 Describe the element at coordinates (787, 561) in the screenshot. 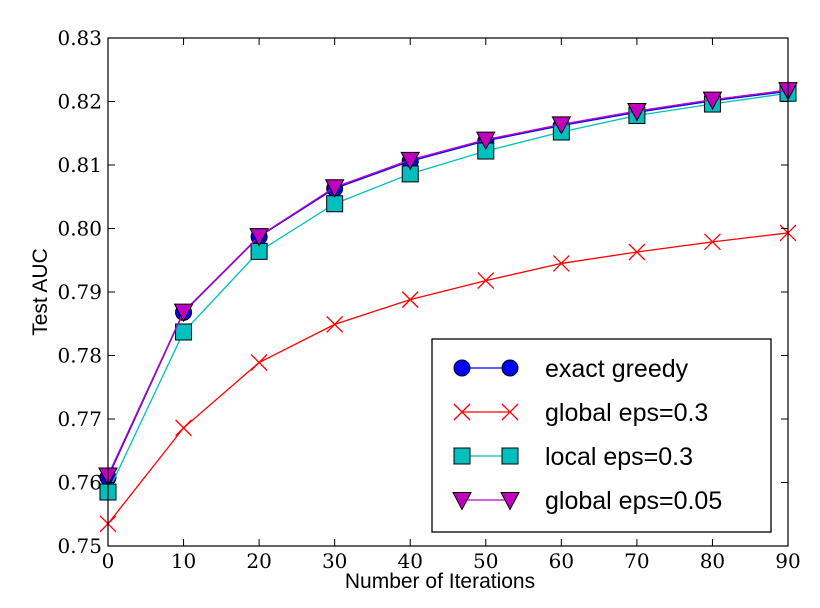

I see `x-tick-label: 90` at that location.